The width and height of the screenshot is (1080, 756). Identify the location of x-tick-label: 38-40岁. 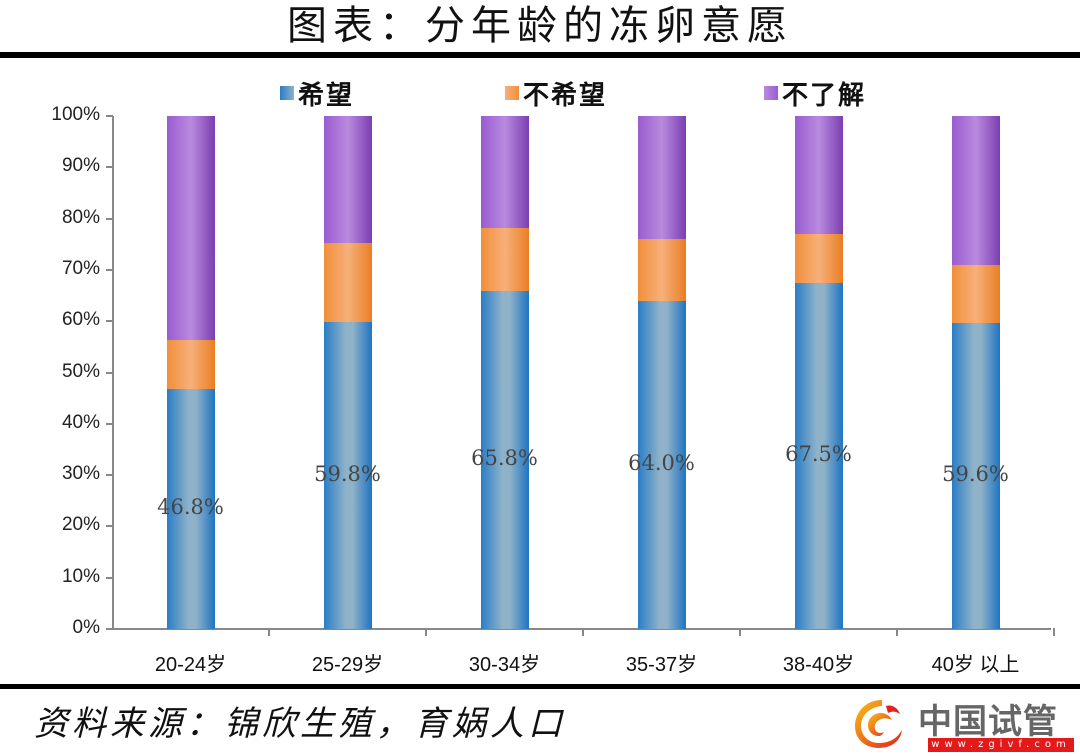
(818, 665).